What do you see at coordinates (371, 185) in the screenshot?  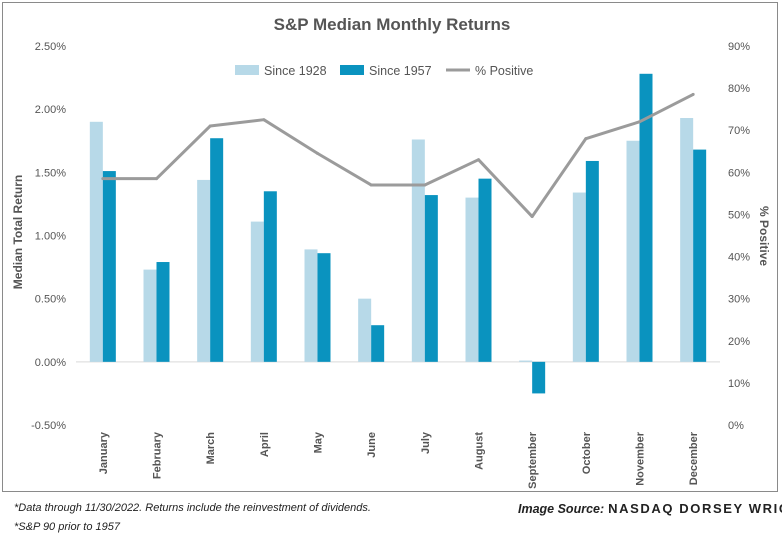 I see `point-positive-june` at bounding box center [371, 185].